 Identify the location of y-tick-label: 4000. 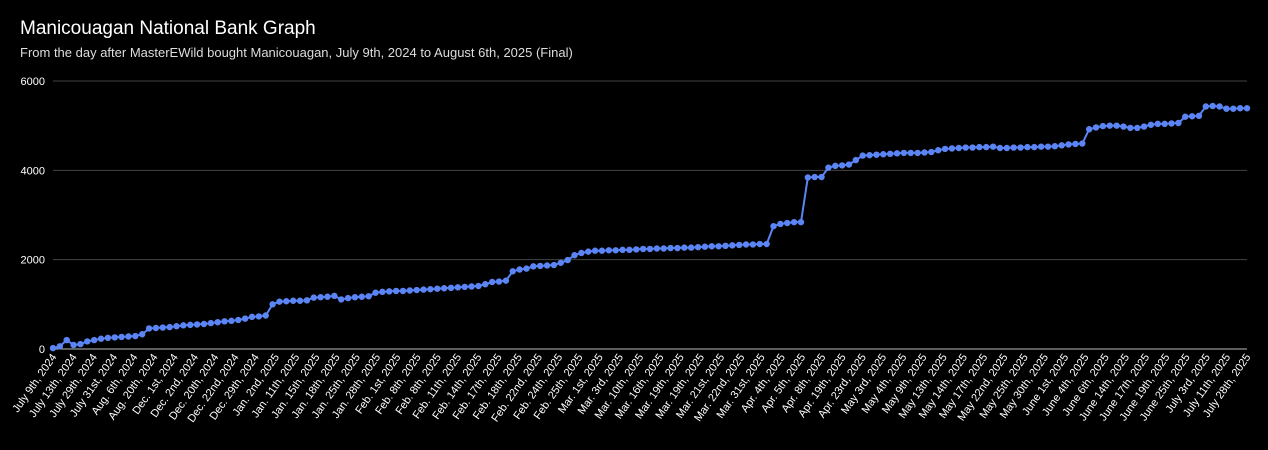
(33, 171).